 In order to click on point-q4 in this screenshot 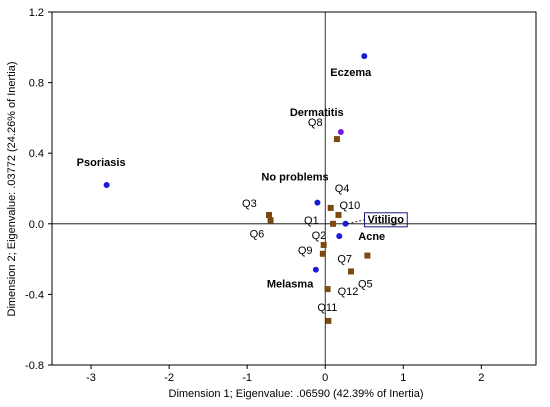, I will do `click(330, 207)`.